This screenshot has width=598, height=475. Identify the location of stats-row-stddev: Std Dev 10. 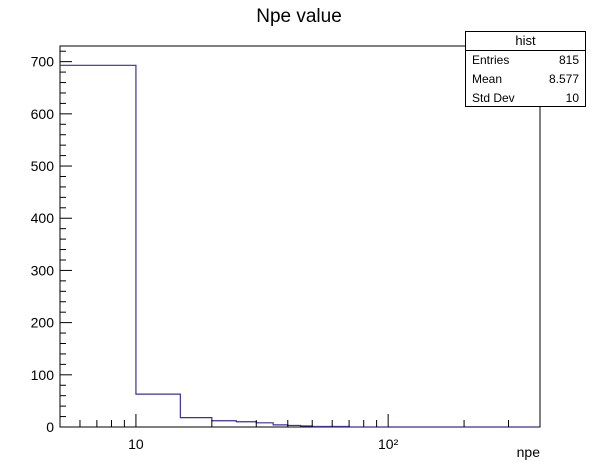
(525, 98).